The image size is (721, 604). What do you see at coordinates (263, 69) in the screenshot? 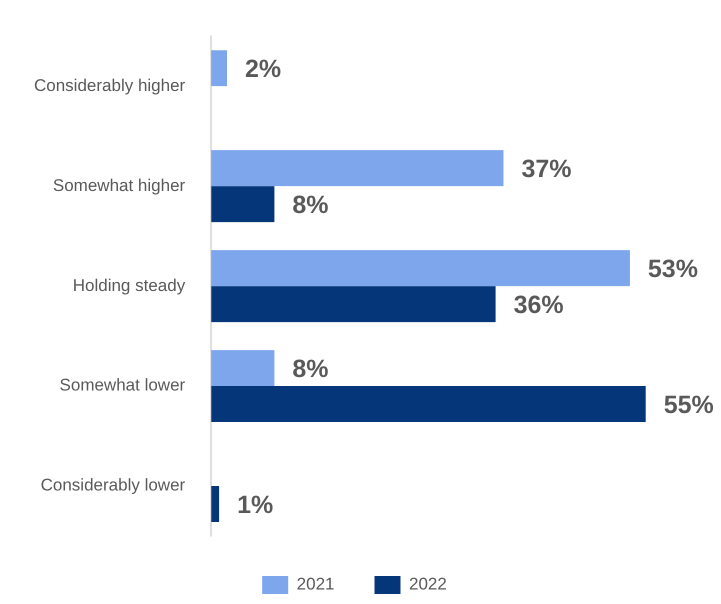
I see `data-label: 2%` at bounding box center [263, 69].